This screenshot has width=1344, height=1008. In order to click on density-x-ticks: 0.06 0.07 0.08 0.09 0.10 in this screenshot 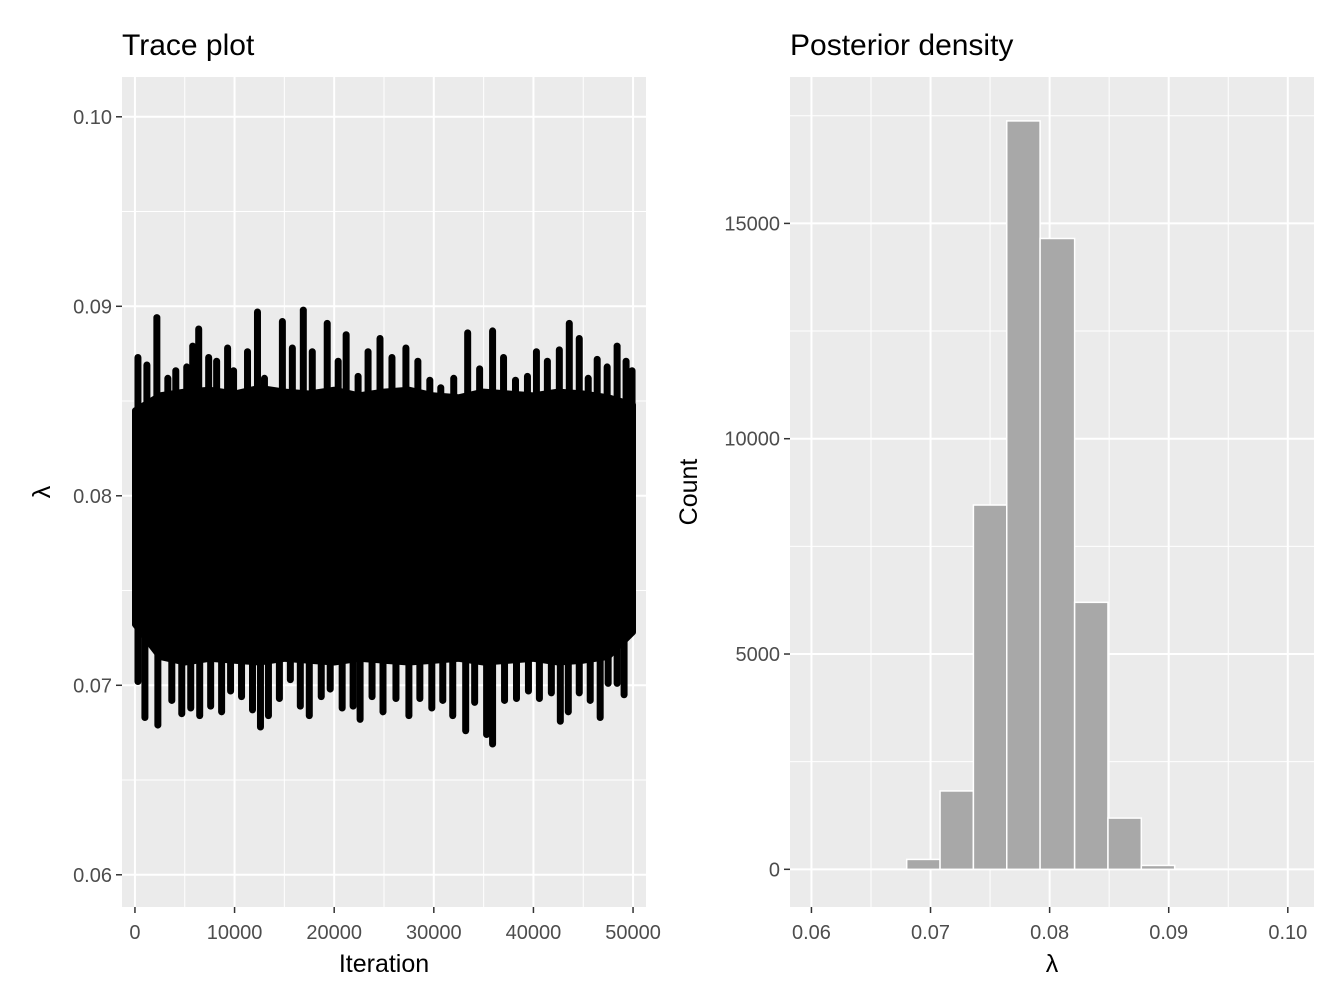, I will do `click(1049, 925)`.